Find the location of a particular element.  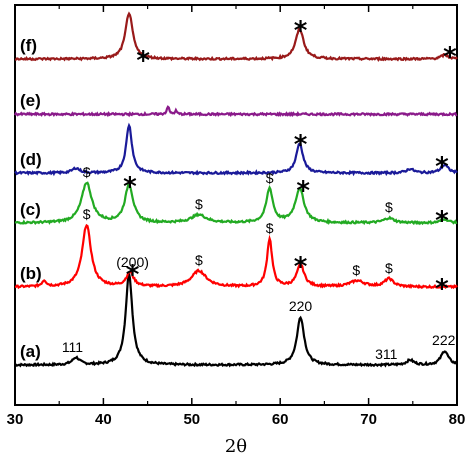

trace-e is located at coordinates (236, 111).